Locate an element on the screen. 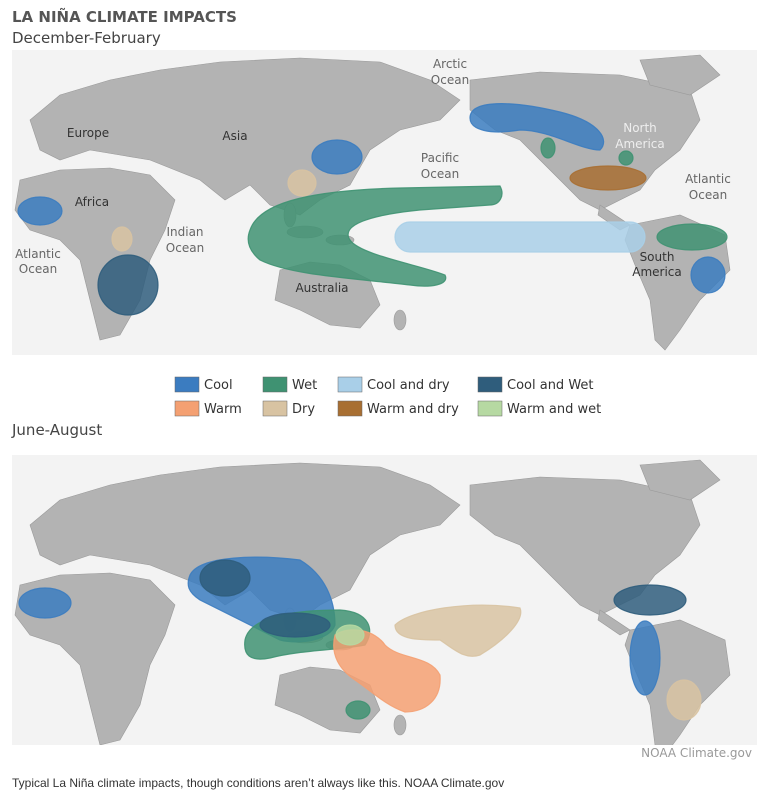 The image size is (762, 797). map-label: Indian is located at coordinates (184, 232).